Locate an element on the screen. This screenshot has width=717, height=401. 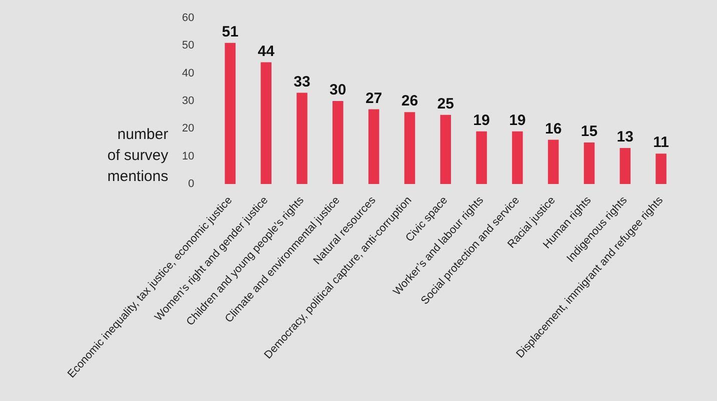
data-label: 16 is located at coordinates (553, 129).